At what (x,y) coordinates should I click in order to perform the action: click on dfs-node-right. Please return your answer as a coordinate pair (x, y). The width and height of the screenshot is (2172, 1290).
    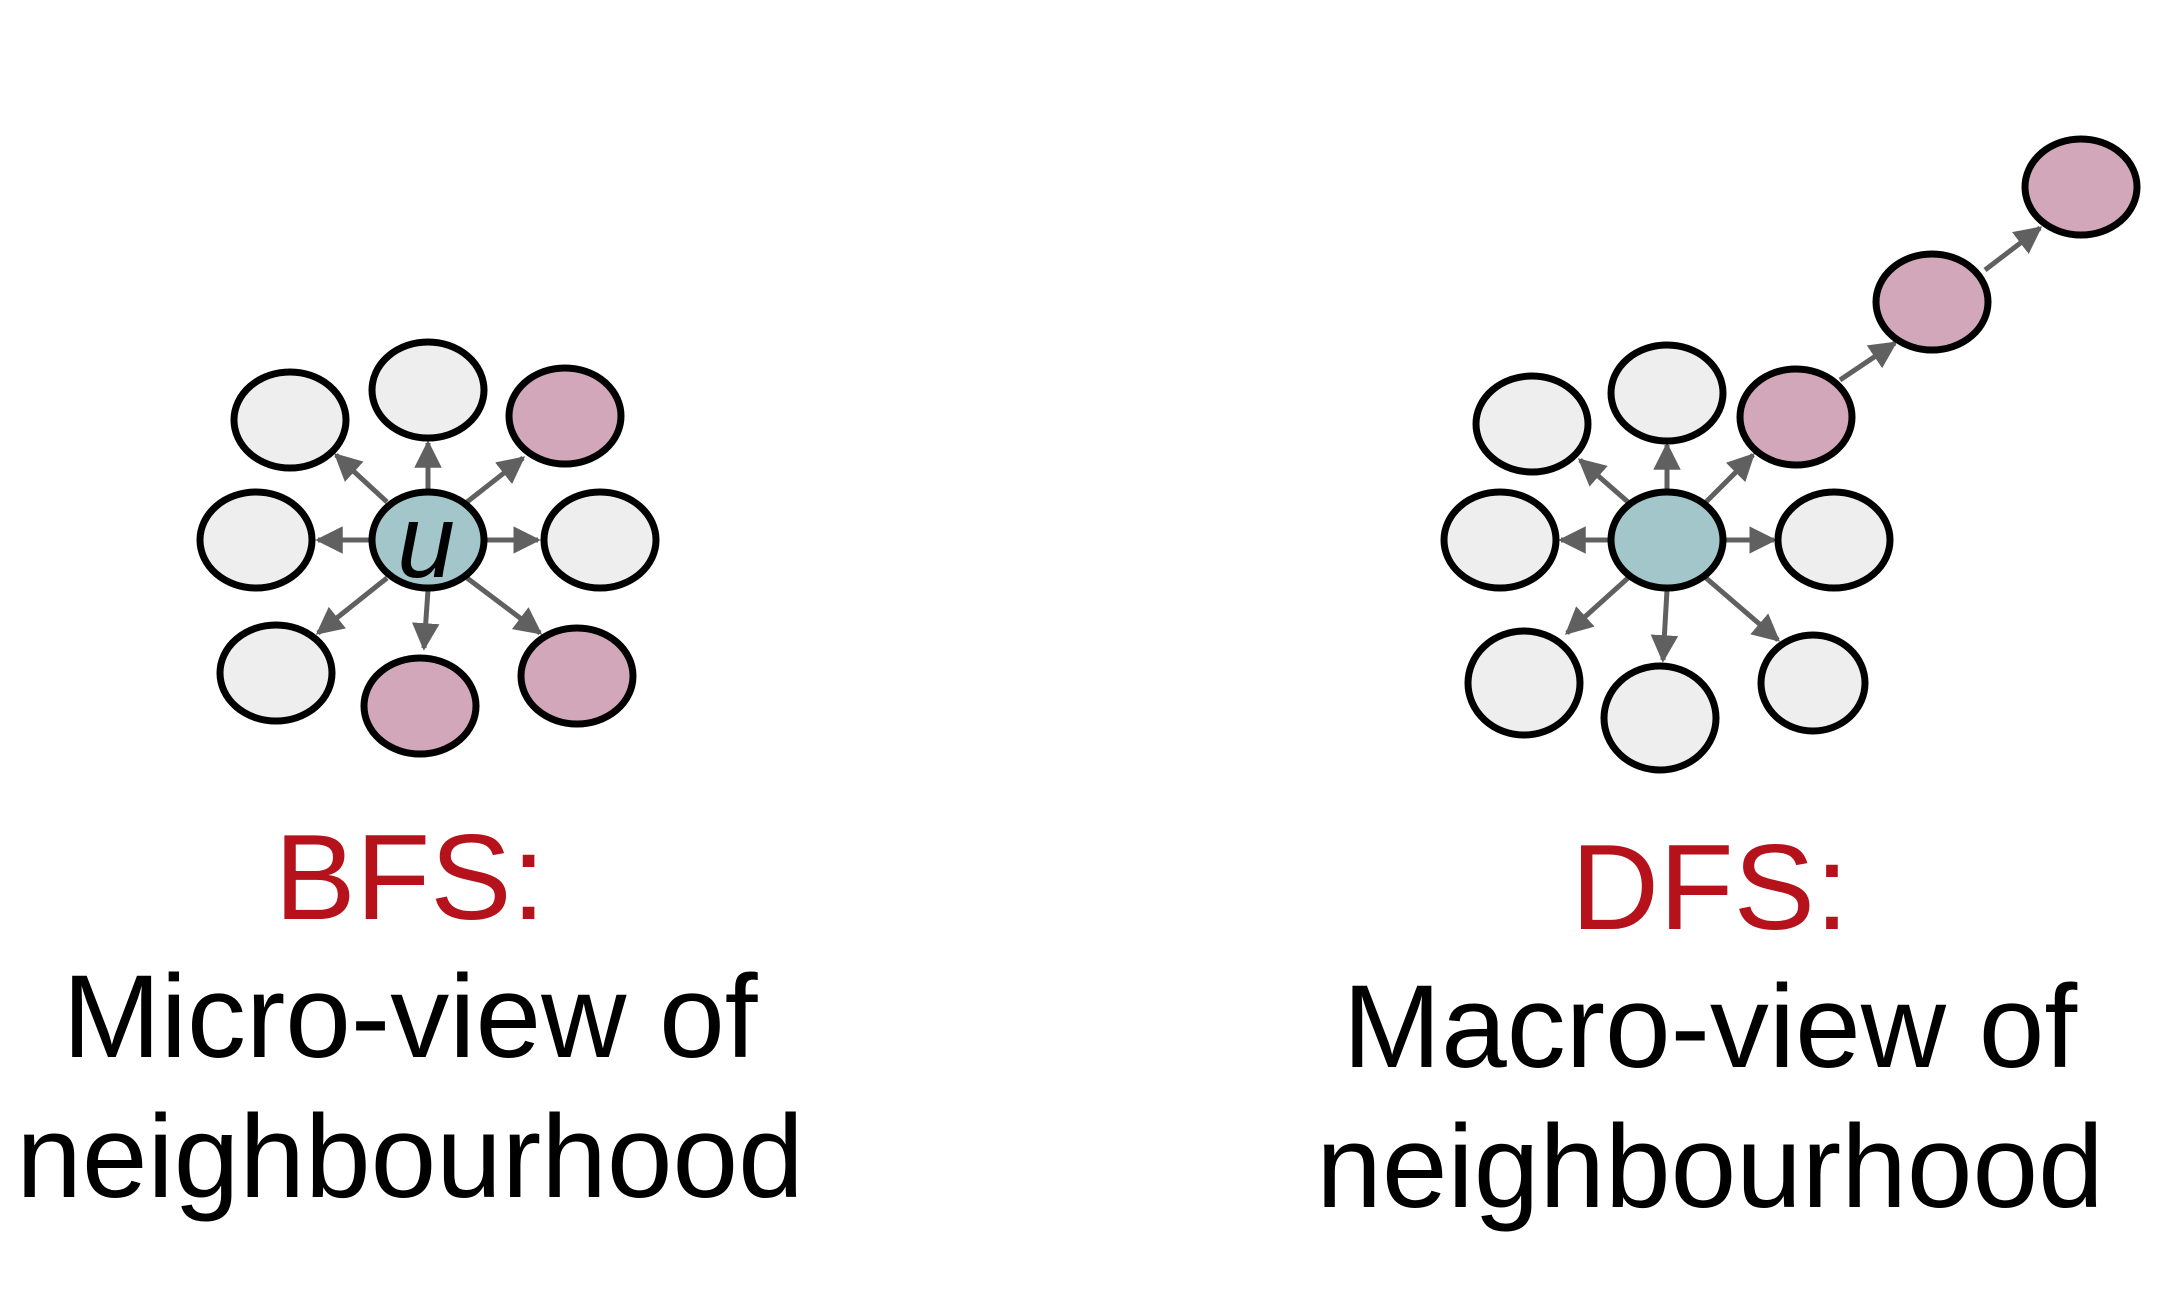
    Looking at the image, I should click on (1834, 540).